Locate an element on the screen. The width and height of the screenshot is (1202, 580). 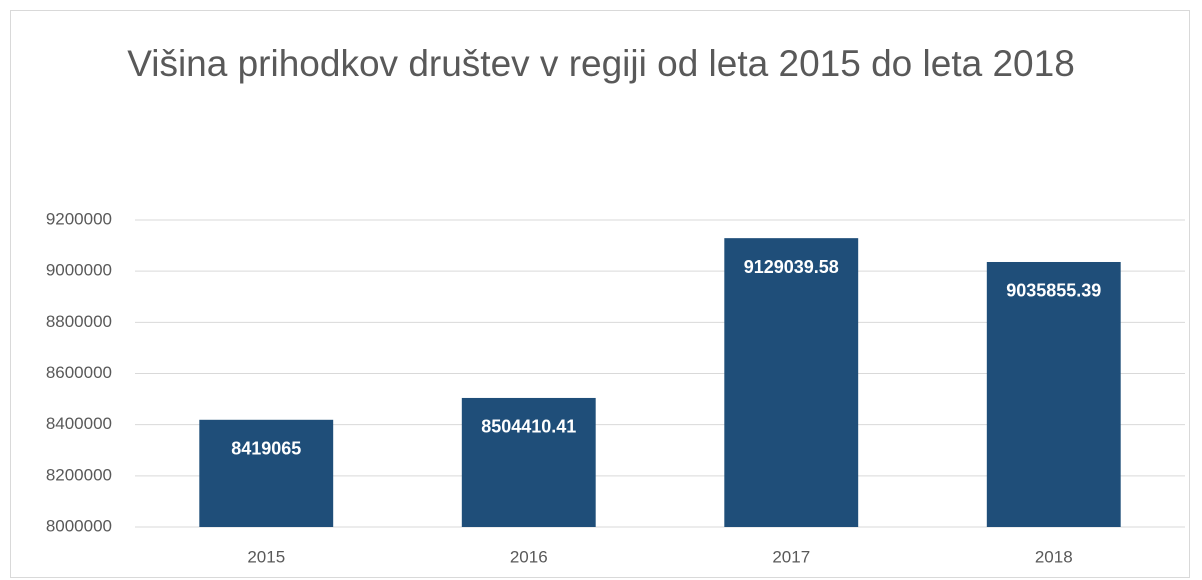
x-tick-label: 2017 is located at coordinates (791, 556).